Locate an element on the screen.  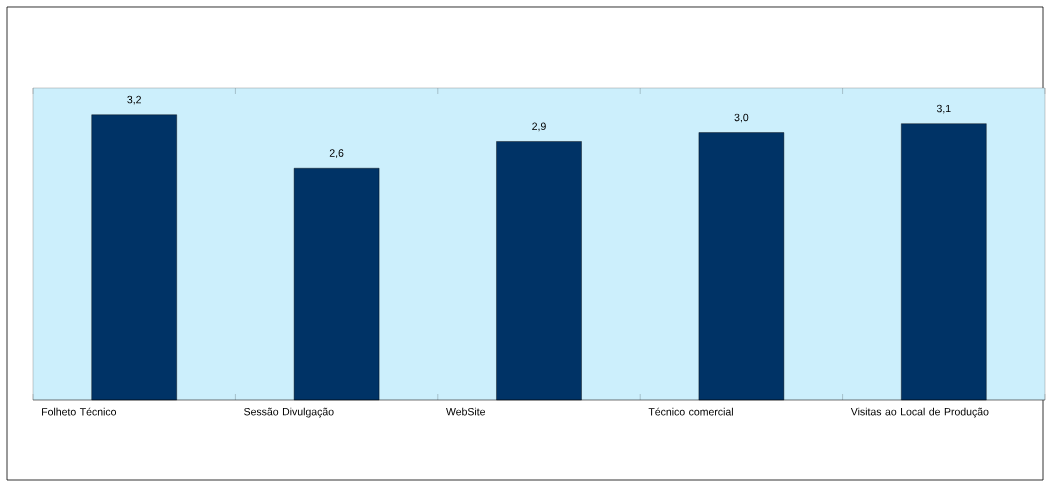
data-label: 2,9 is located at coordinates (539, 127).